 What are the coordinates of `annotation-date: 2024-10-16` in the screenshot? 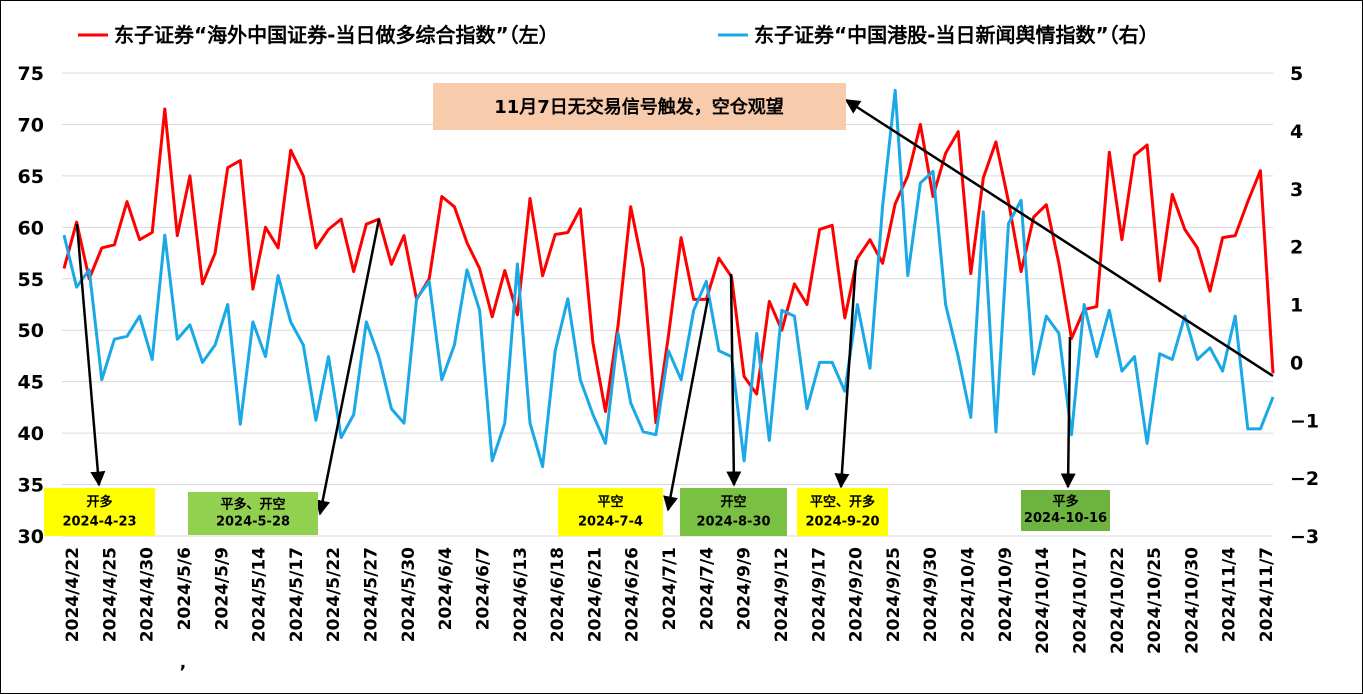 It's located at (1065, 518).